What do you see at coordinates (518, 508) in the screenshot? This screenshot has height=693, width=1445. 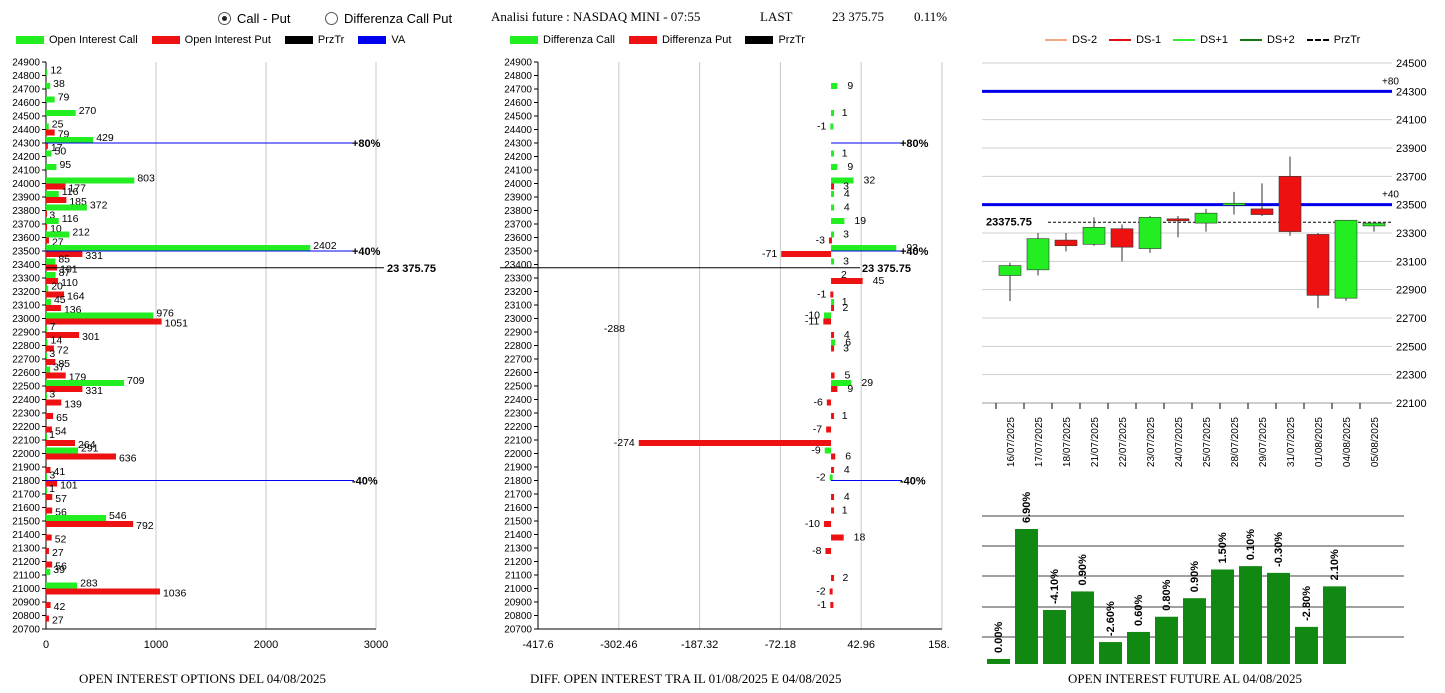 I see `strike-label: 21600` at bounding box center [518, 508].